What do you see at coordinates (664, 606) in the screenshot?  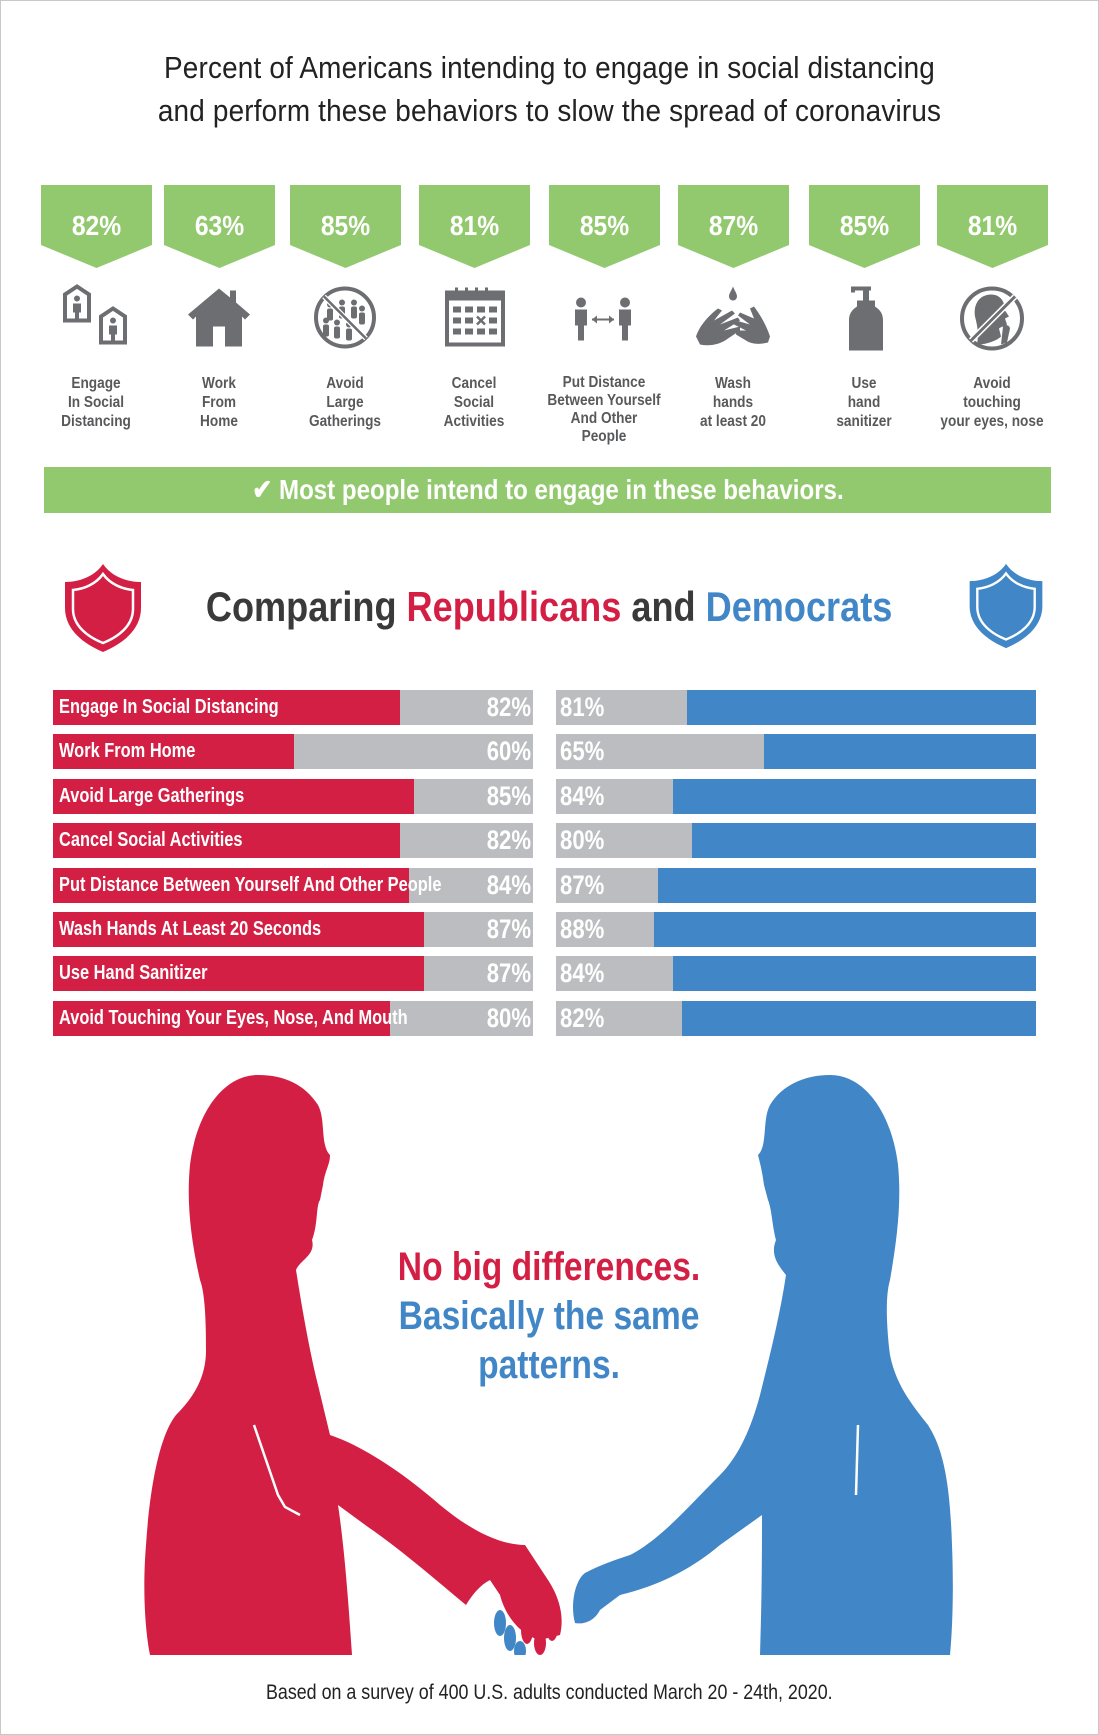 I see `comparison-and: and` at bounding box center [664, 606].